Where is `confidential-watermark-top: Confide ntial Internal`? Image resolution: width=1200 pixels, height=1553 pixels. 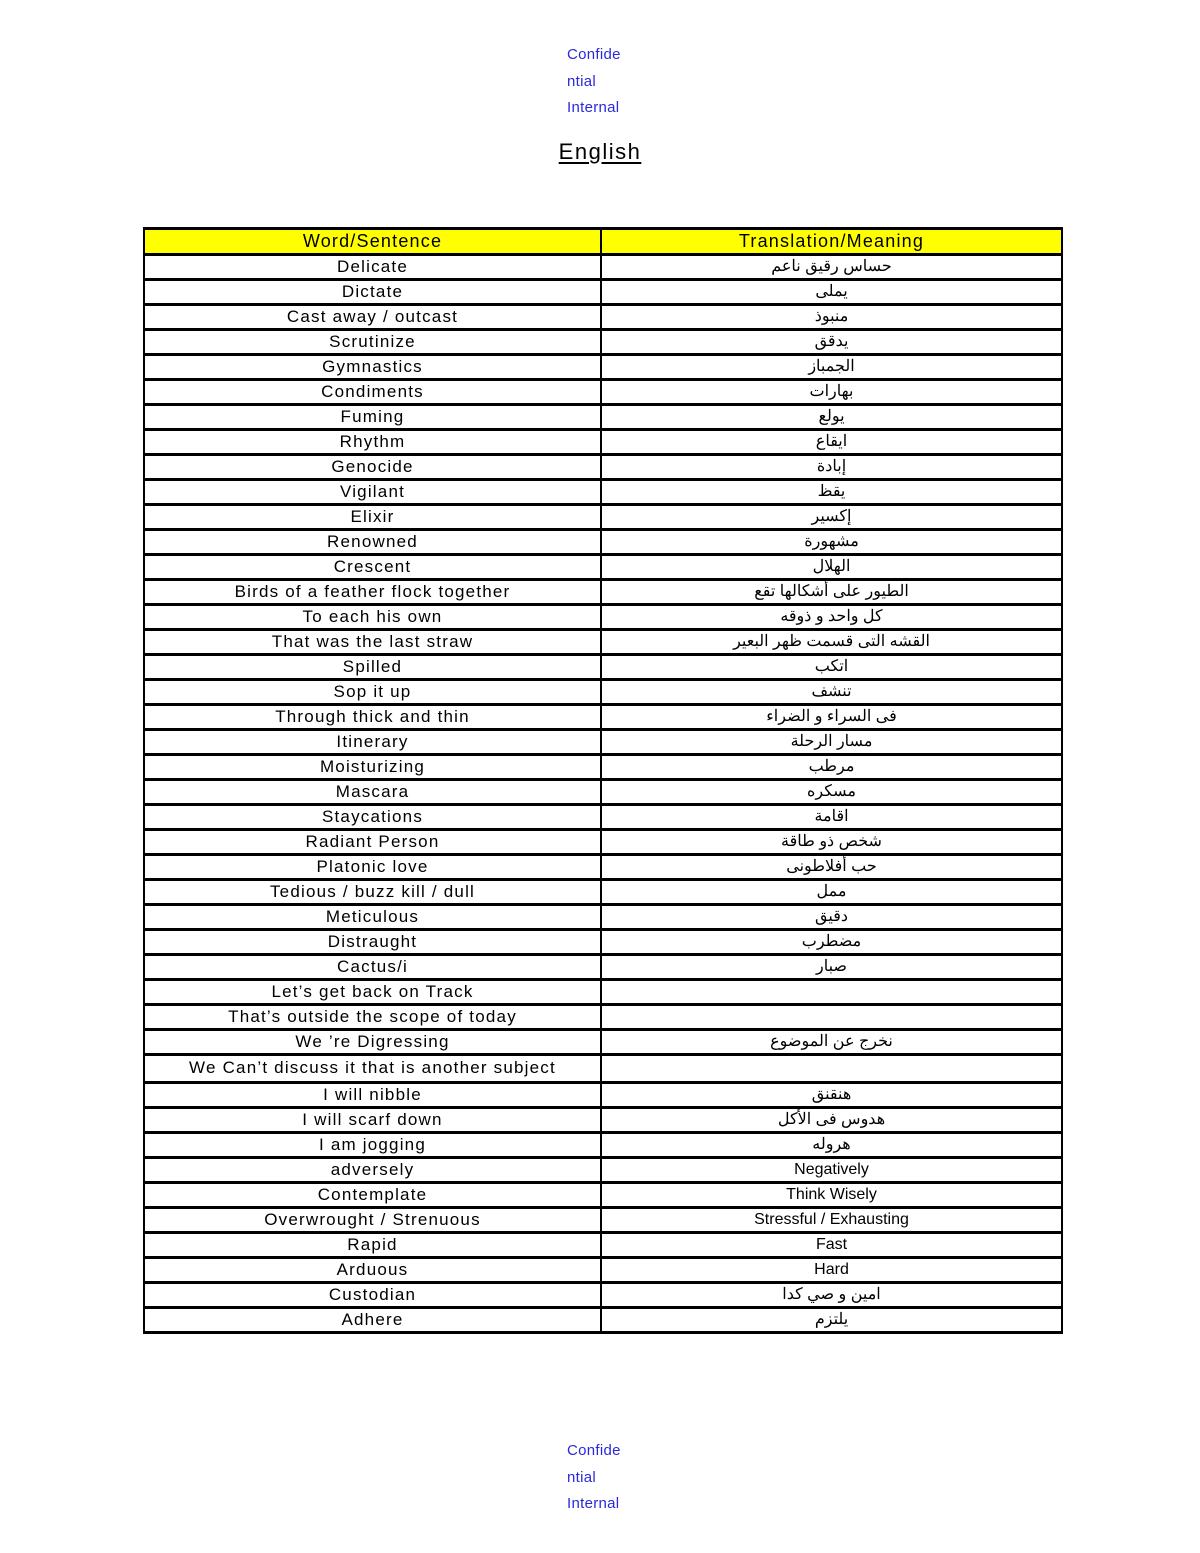 confidential-watermark-top: Confide ntial Internal is located at coordinates (594, 82).